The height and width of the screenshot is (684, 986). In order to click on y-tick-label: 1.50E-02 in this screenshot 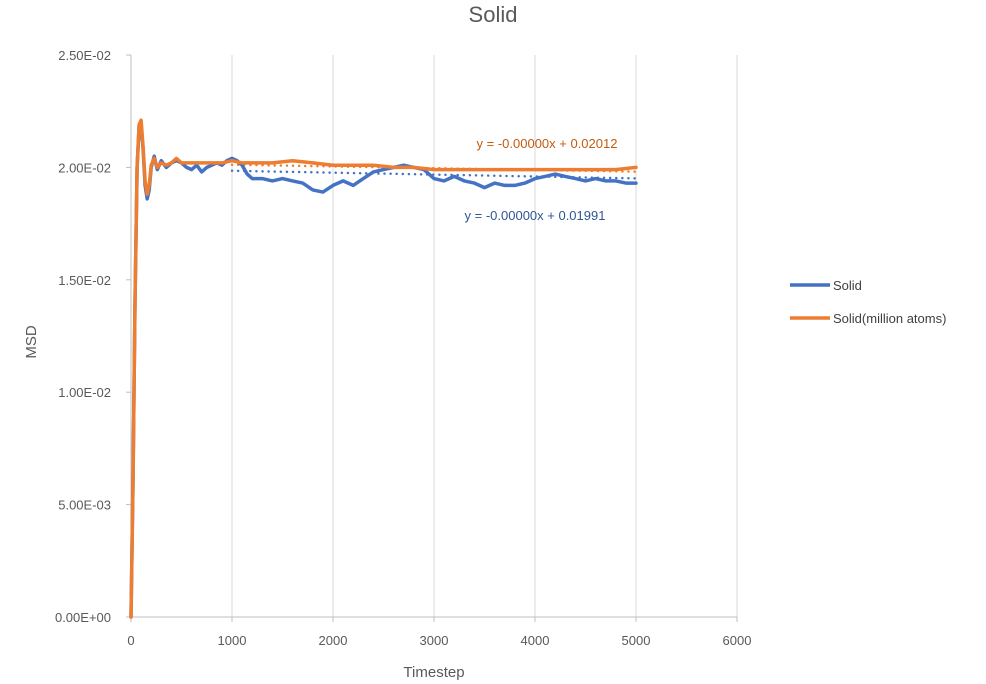, I will do `click(84, 280)`.